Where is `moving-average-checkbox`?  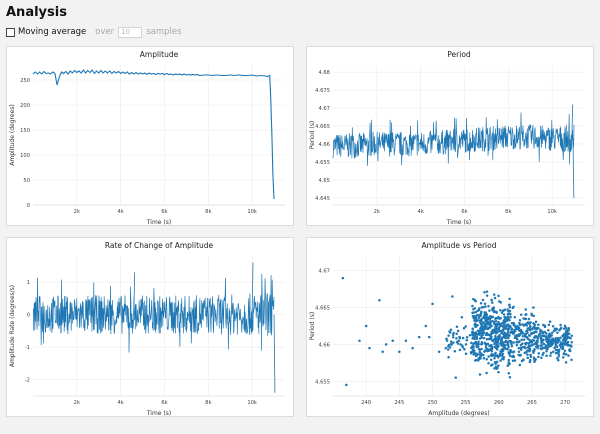
moving-average-checkbox is located at coordinates (10, 32).